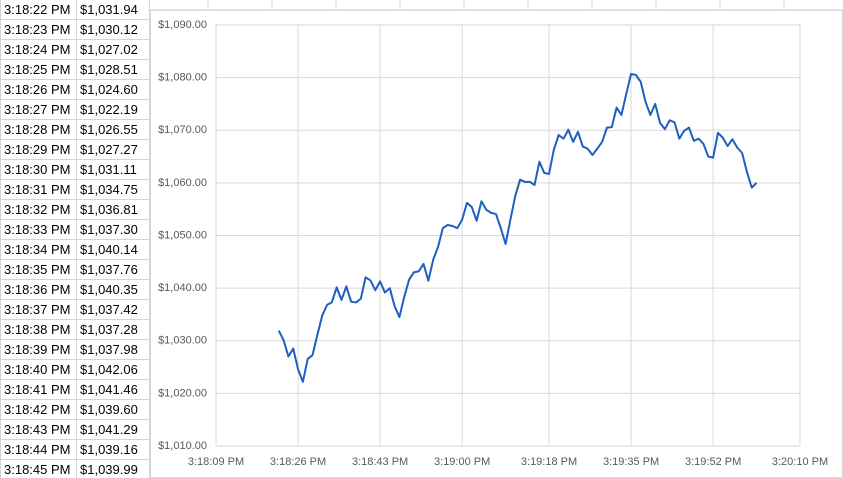  What do you see at coordinates (113, 10) in the screenshot?
I see `price-cell: $1,031.94` at bounding box center [113, 10].